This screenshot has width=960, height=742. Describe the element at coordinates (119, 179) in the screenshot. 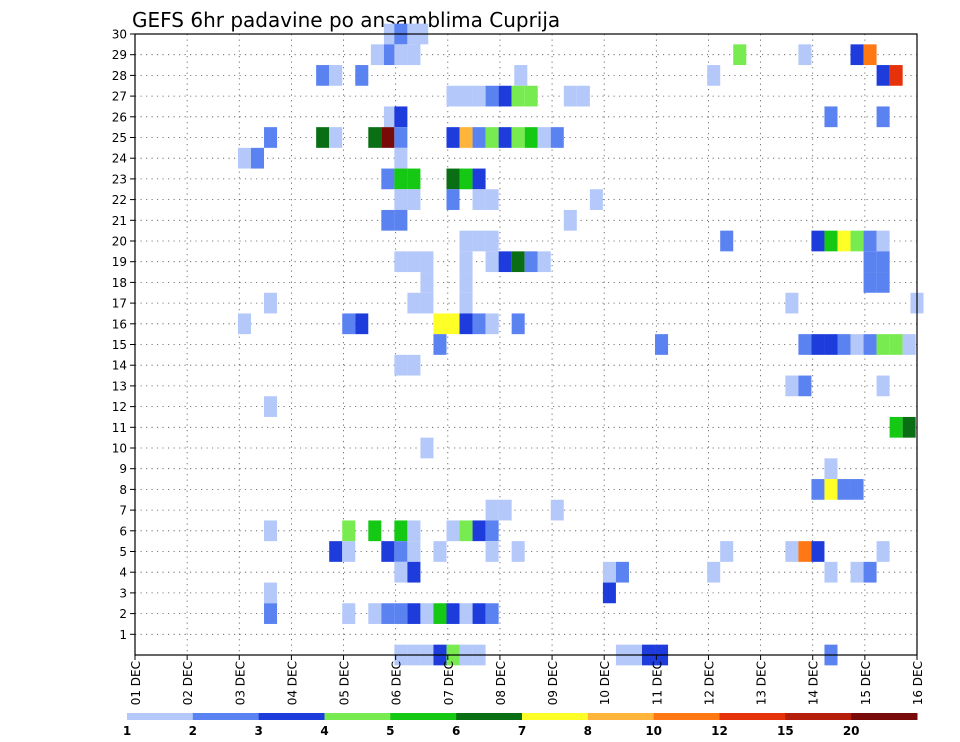

I see `y-tick-label: 23` at that location.